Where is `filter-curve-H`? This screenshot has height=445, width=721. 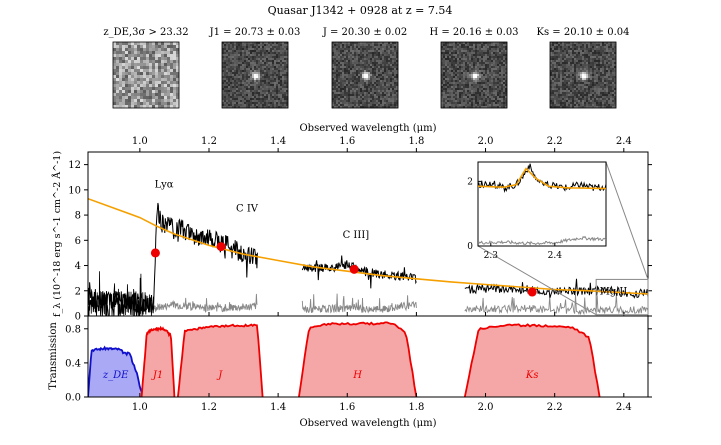 filter-curve-H is located at coordinates (358, 359).